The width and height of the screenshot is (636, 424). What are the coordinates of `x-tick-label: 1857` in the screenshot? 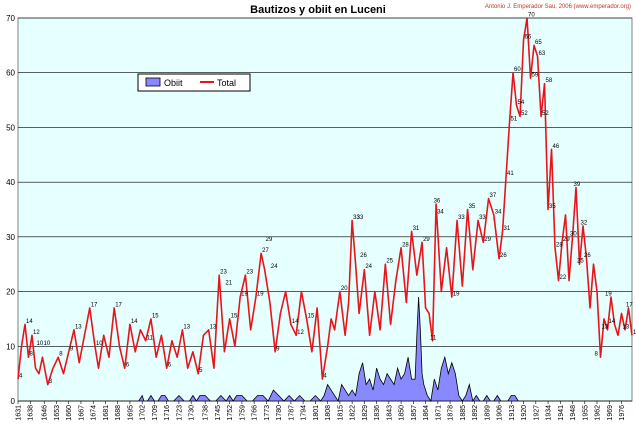 It's located at (414, 413).